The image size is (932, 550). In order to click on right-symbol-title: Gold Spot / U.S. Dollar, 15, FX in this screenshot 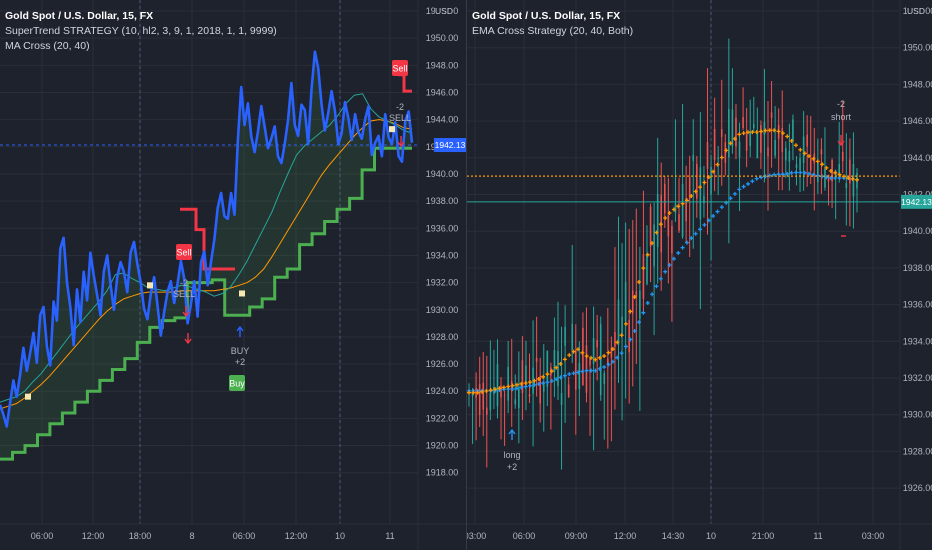, I will do `click(546, 16)`.